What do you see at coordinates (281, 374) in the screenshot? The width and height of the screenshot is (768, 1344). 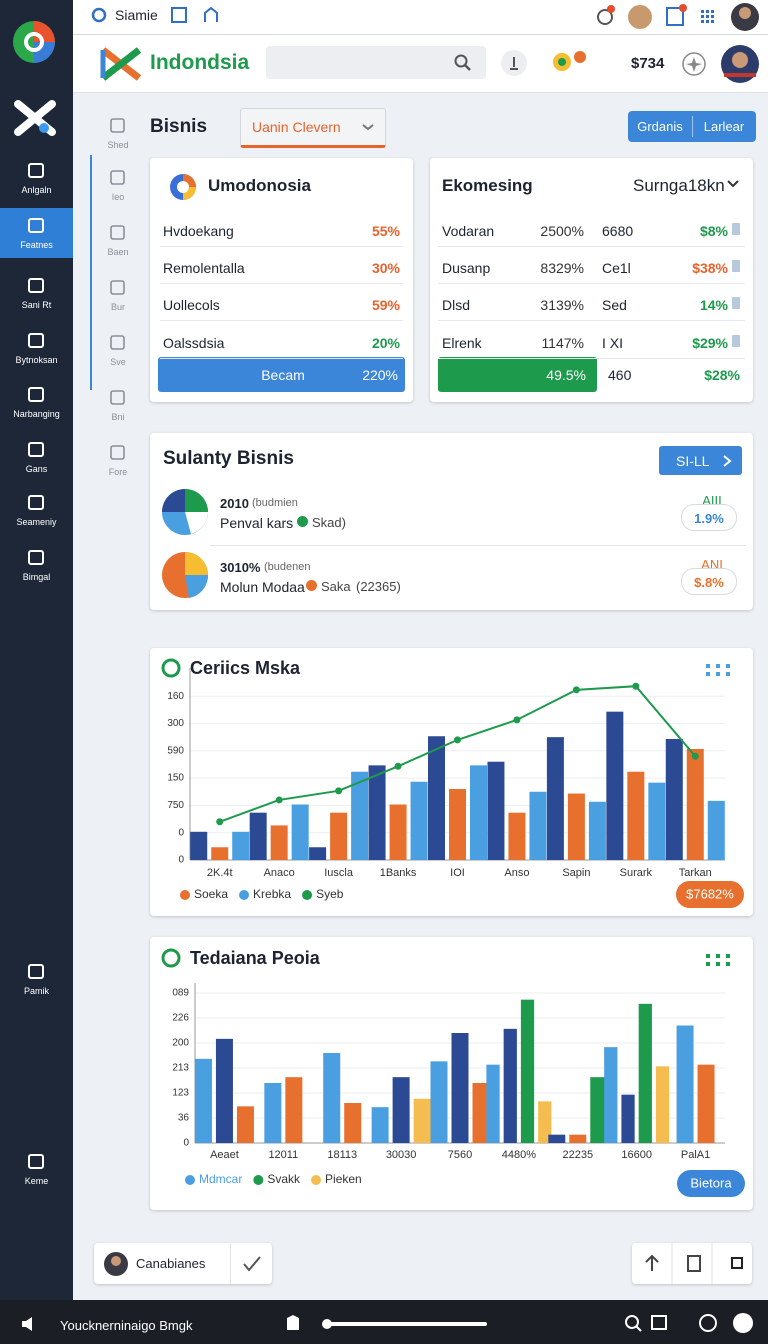 I see `card-footer-bar: Becam 220%` at bounding box center [281, 374].